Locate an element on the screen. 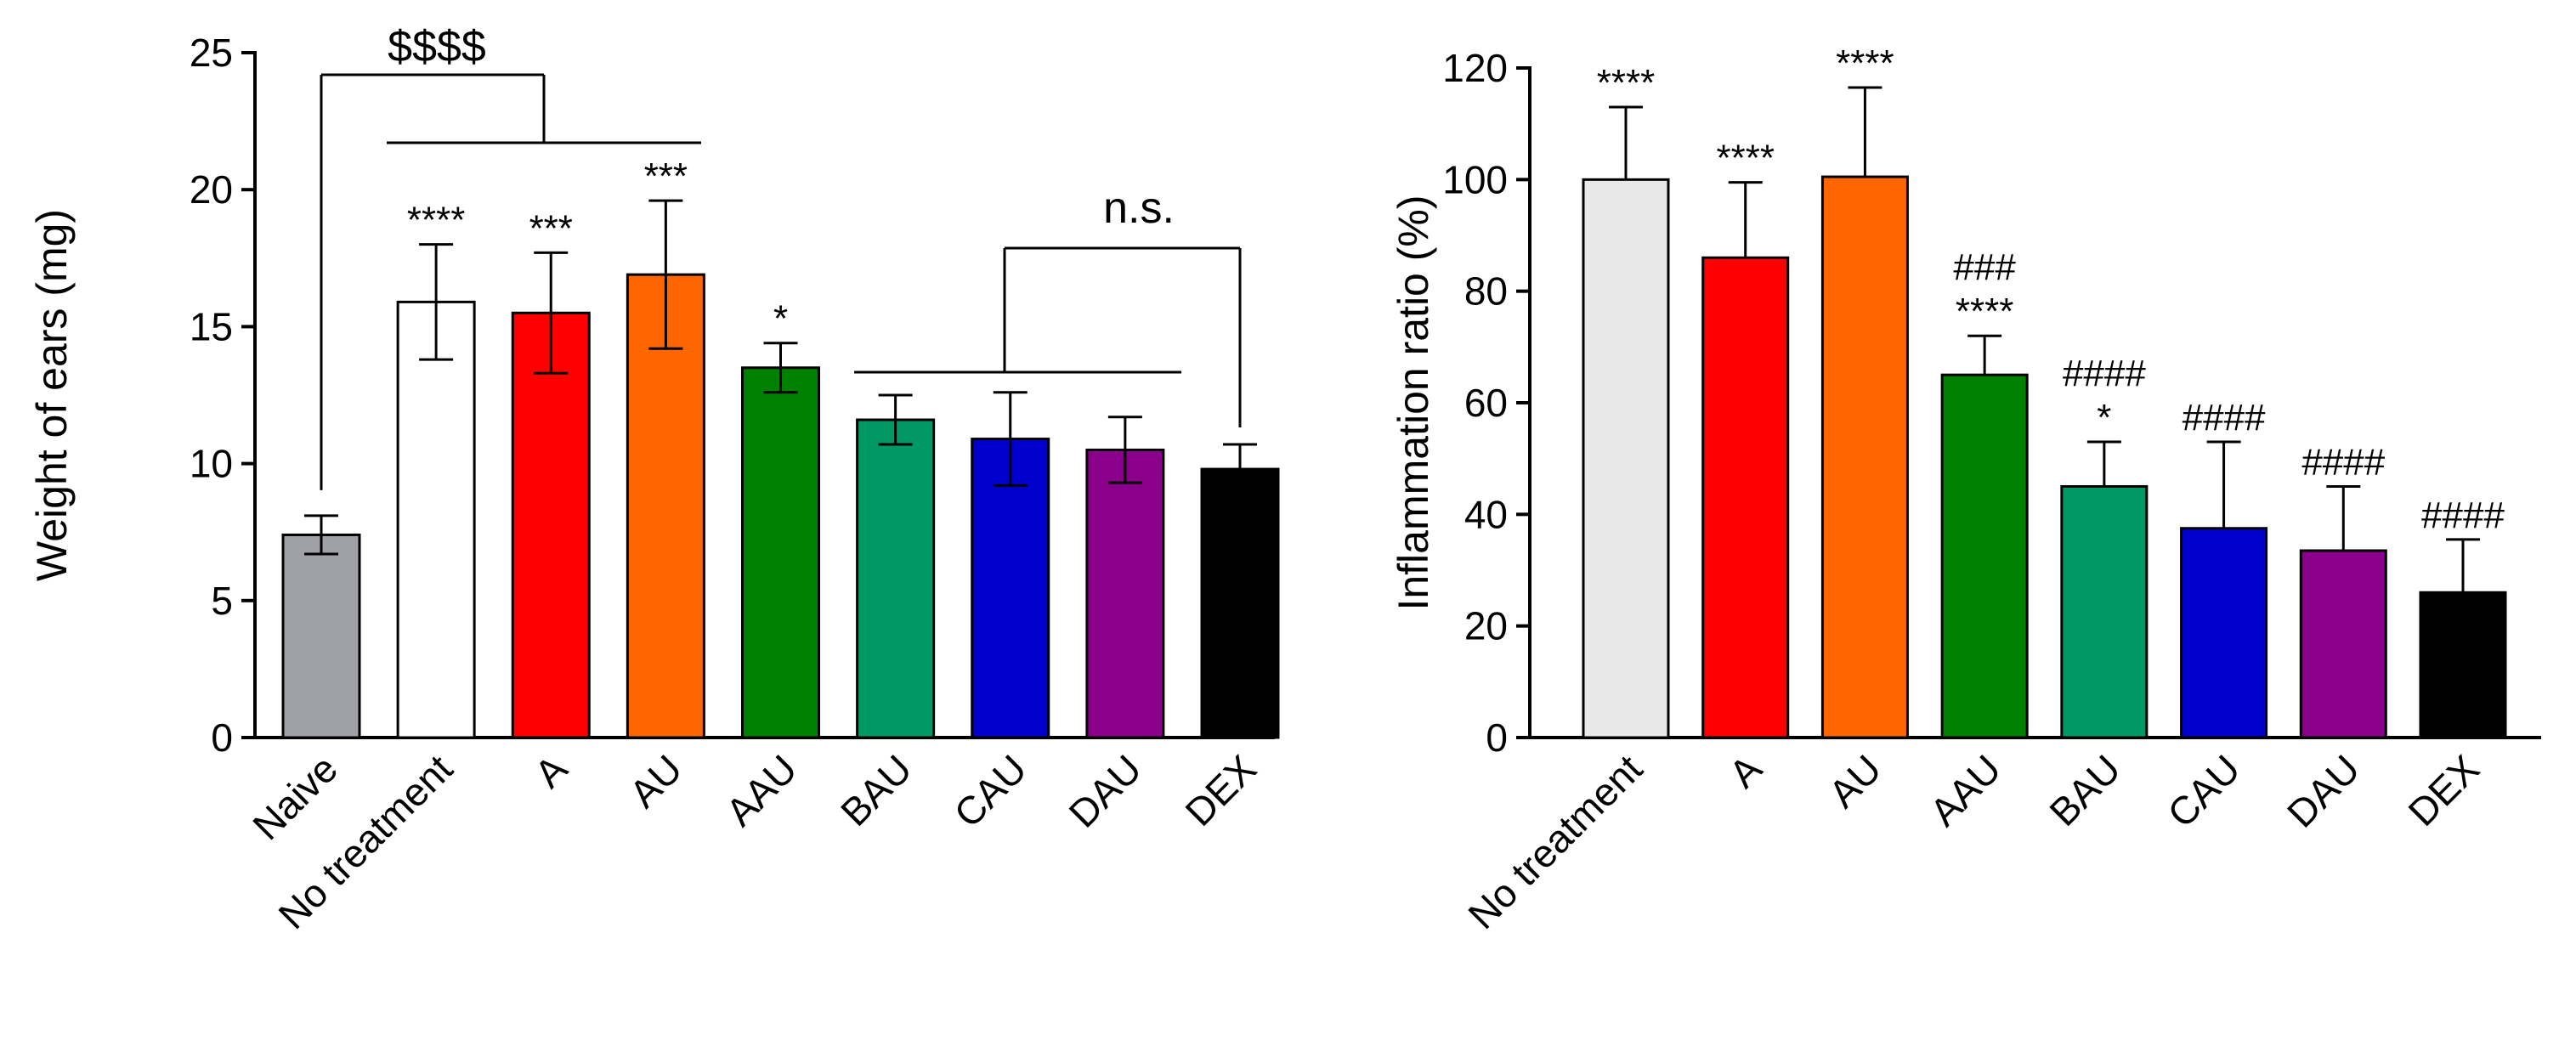  y-tick-label: 60 is located at coordinates (1486, 403).